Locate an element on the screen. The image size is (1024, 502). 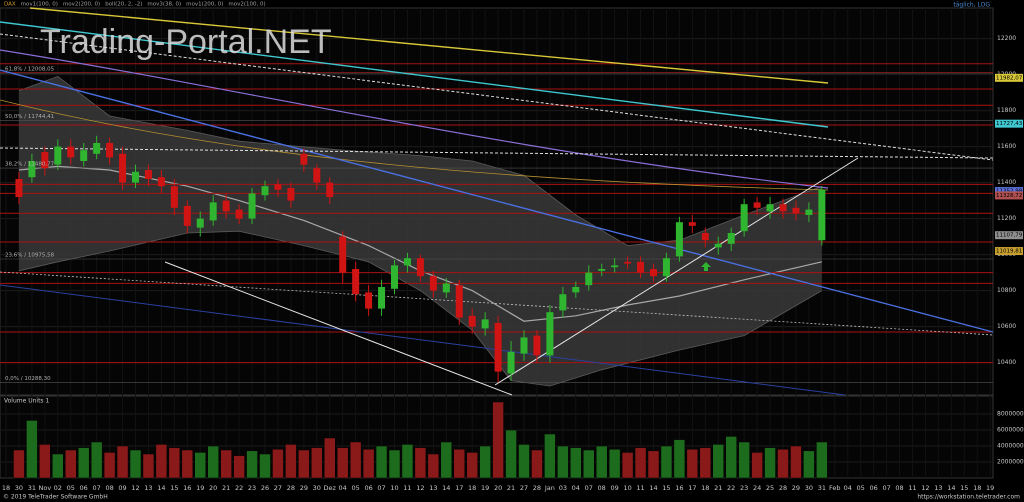
x-tick-label: 18 is located at coordinates (6, 488).